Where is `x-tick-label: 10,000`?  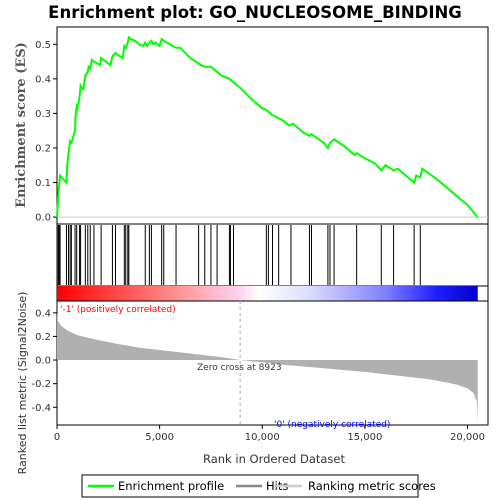
x-tick-label: 10,000 is located at coordinates (262, 437).